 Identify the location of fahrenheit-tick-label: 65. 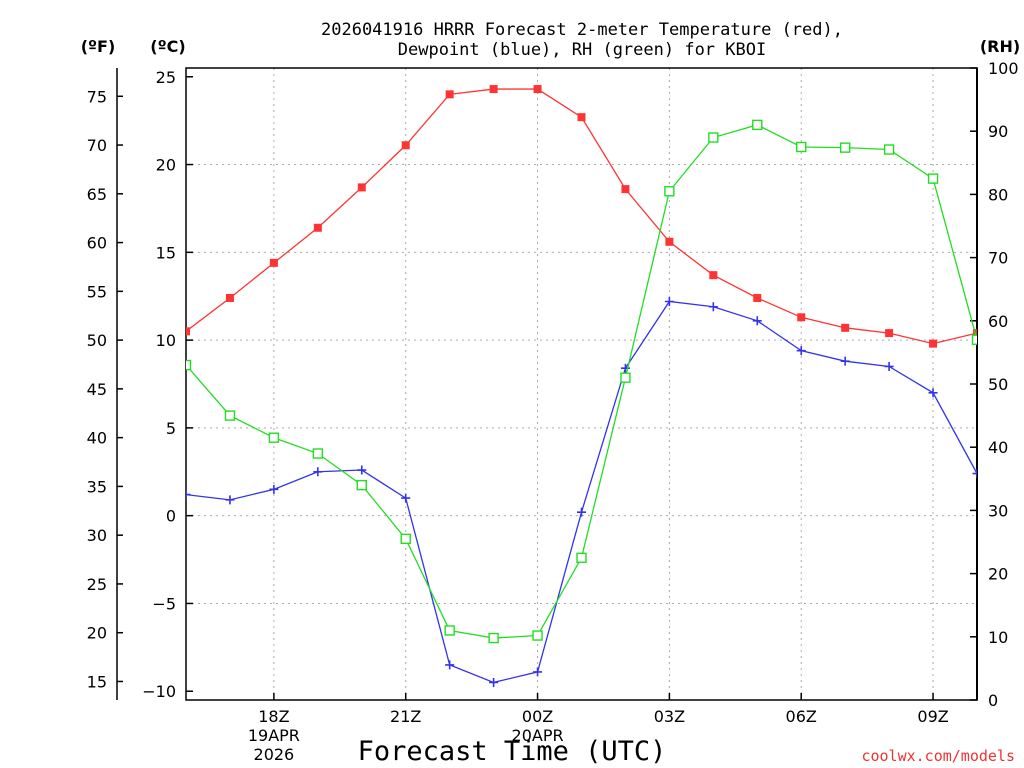
(97, 194).